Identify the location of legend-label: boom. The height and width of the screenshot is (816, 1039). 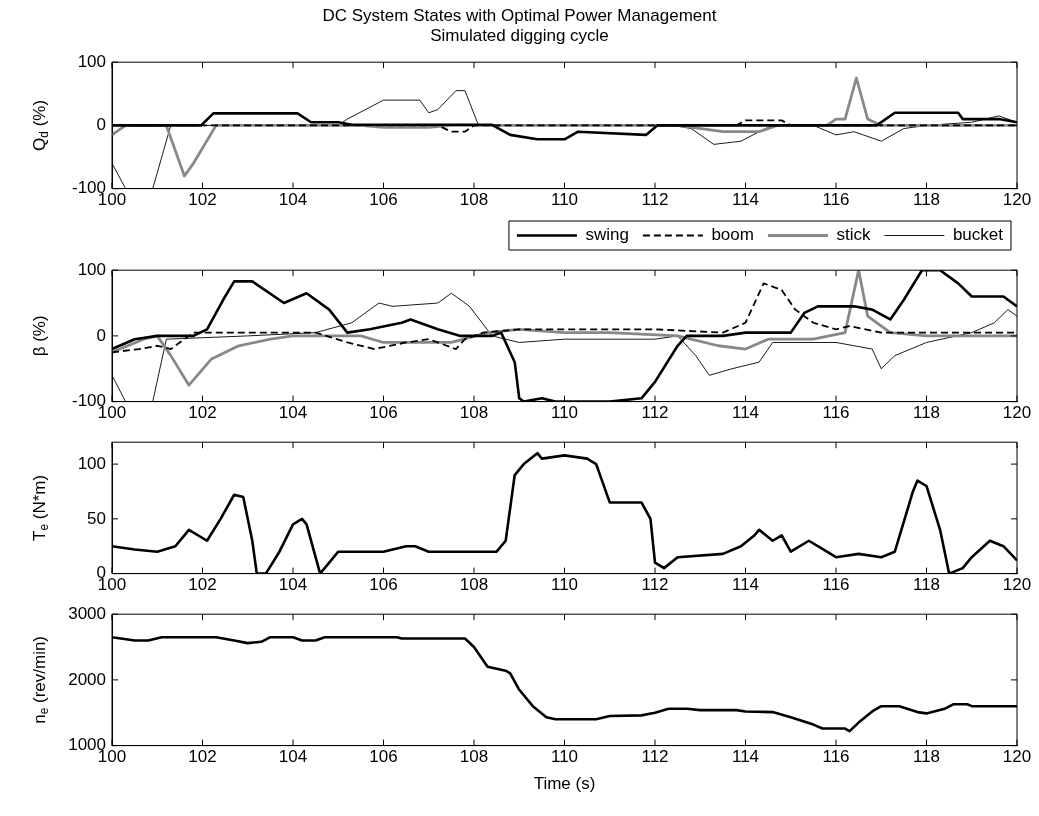
(732, 235).